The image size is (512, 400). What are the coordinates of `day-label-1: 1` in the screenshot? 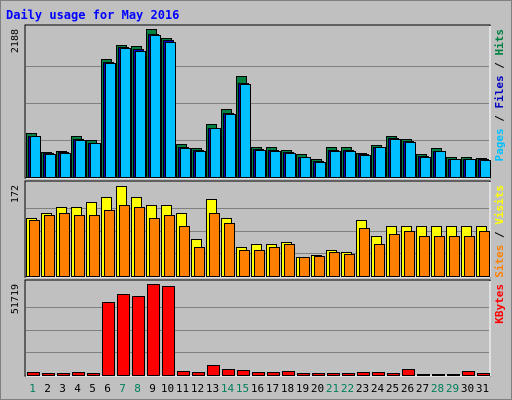 It's located at (32, 388).